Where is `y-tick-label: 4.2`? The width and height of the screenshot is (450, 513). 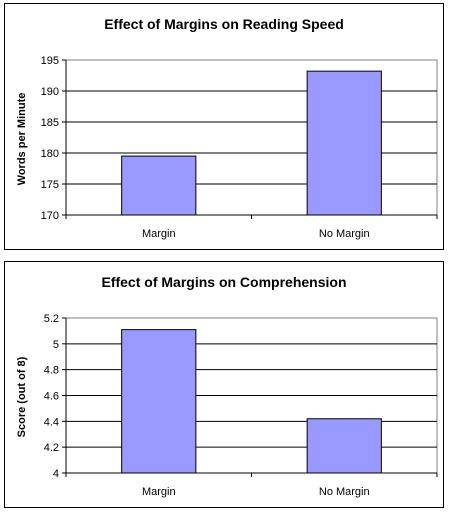 y-tick-label: 4.2 is located at coordinates (51, 448).